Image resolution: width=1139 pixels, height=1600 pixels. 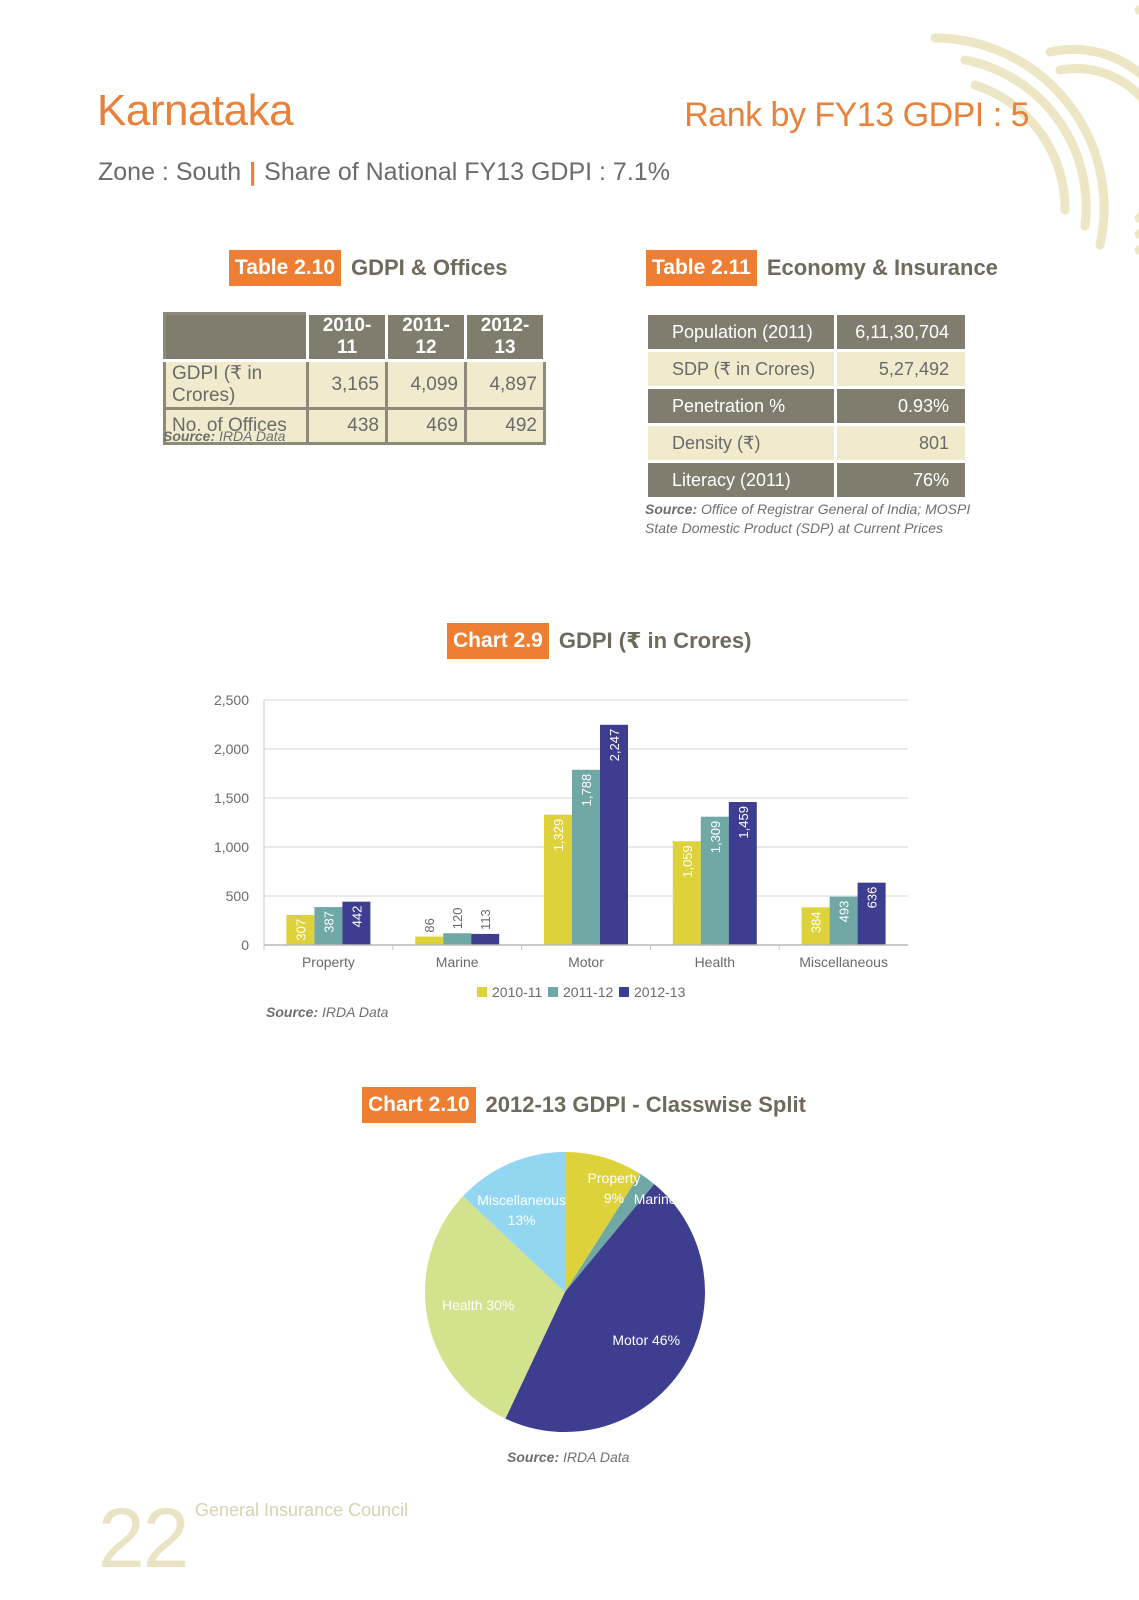 I want to click on pie-slice-name: Marine, so click(x=657, y=1199).